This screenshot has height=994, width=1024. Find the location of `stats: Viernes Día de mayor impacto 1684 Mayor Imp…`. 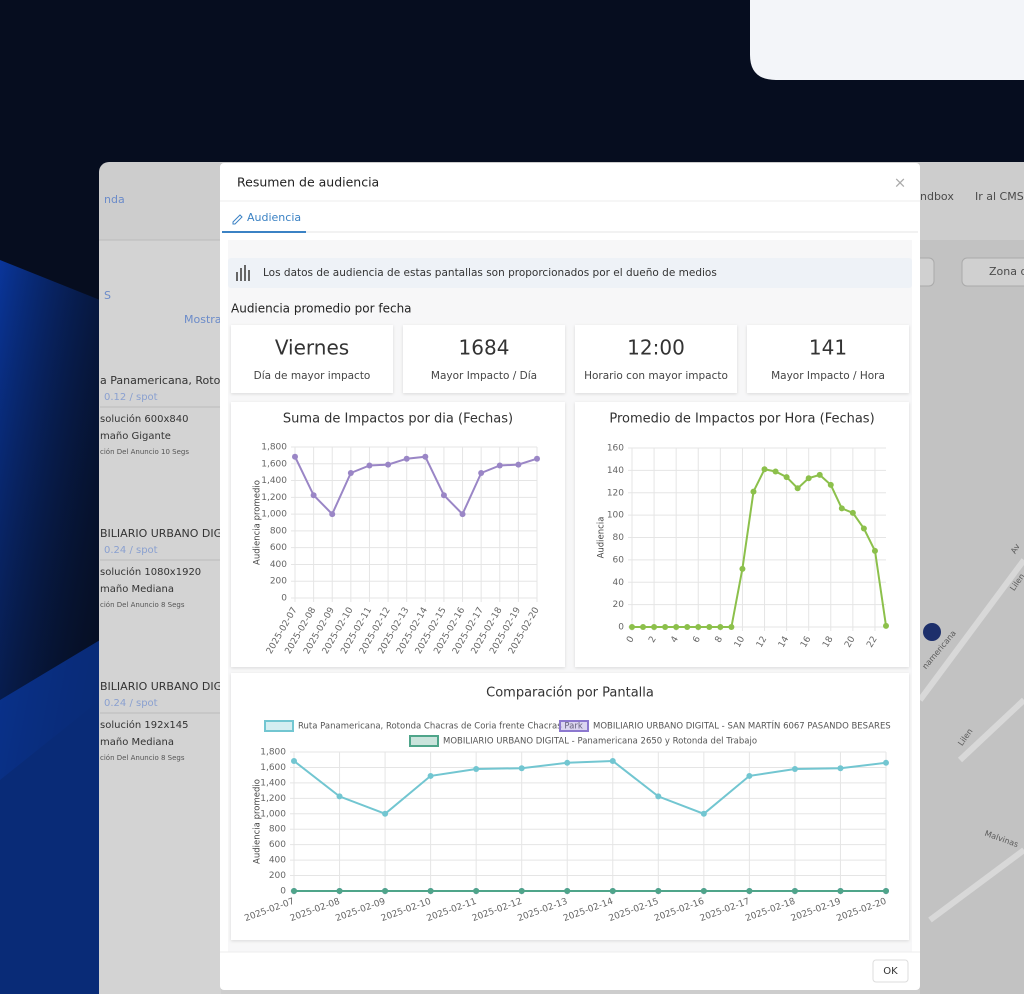

stats: Viernes Día de mayor impacto 1684 Mayor Imp… is located at coordinates (570, 359).